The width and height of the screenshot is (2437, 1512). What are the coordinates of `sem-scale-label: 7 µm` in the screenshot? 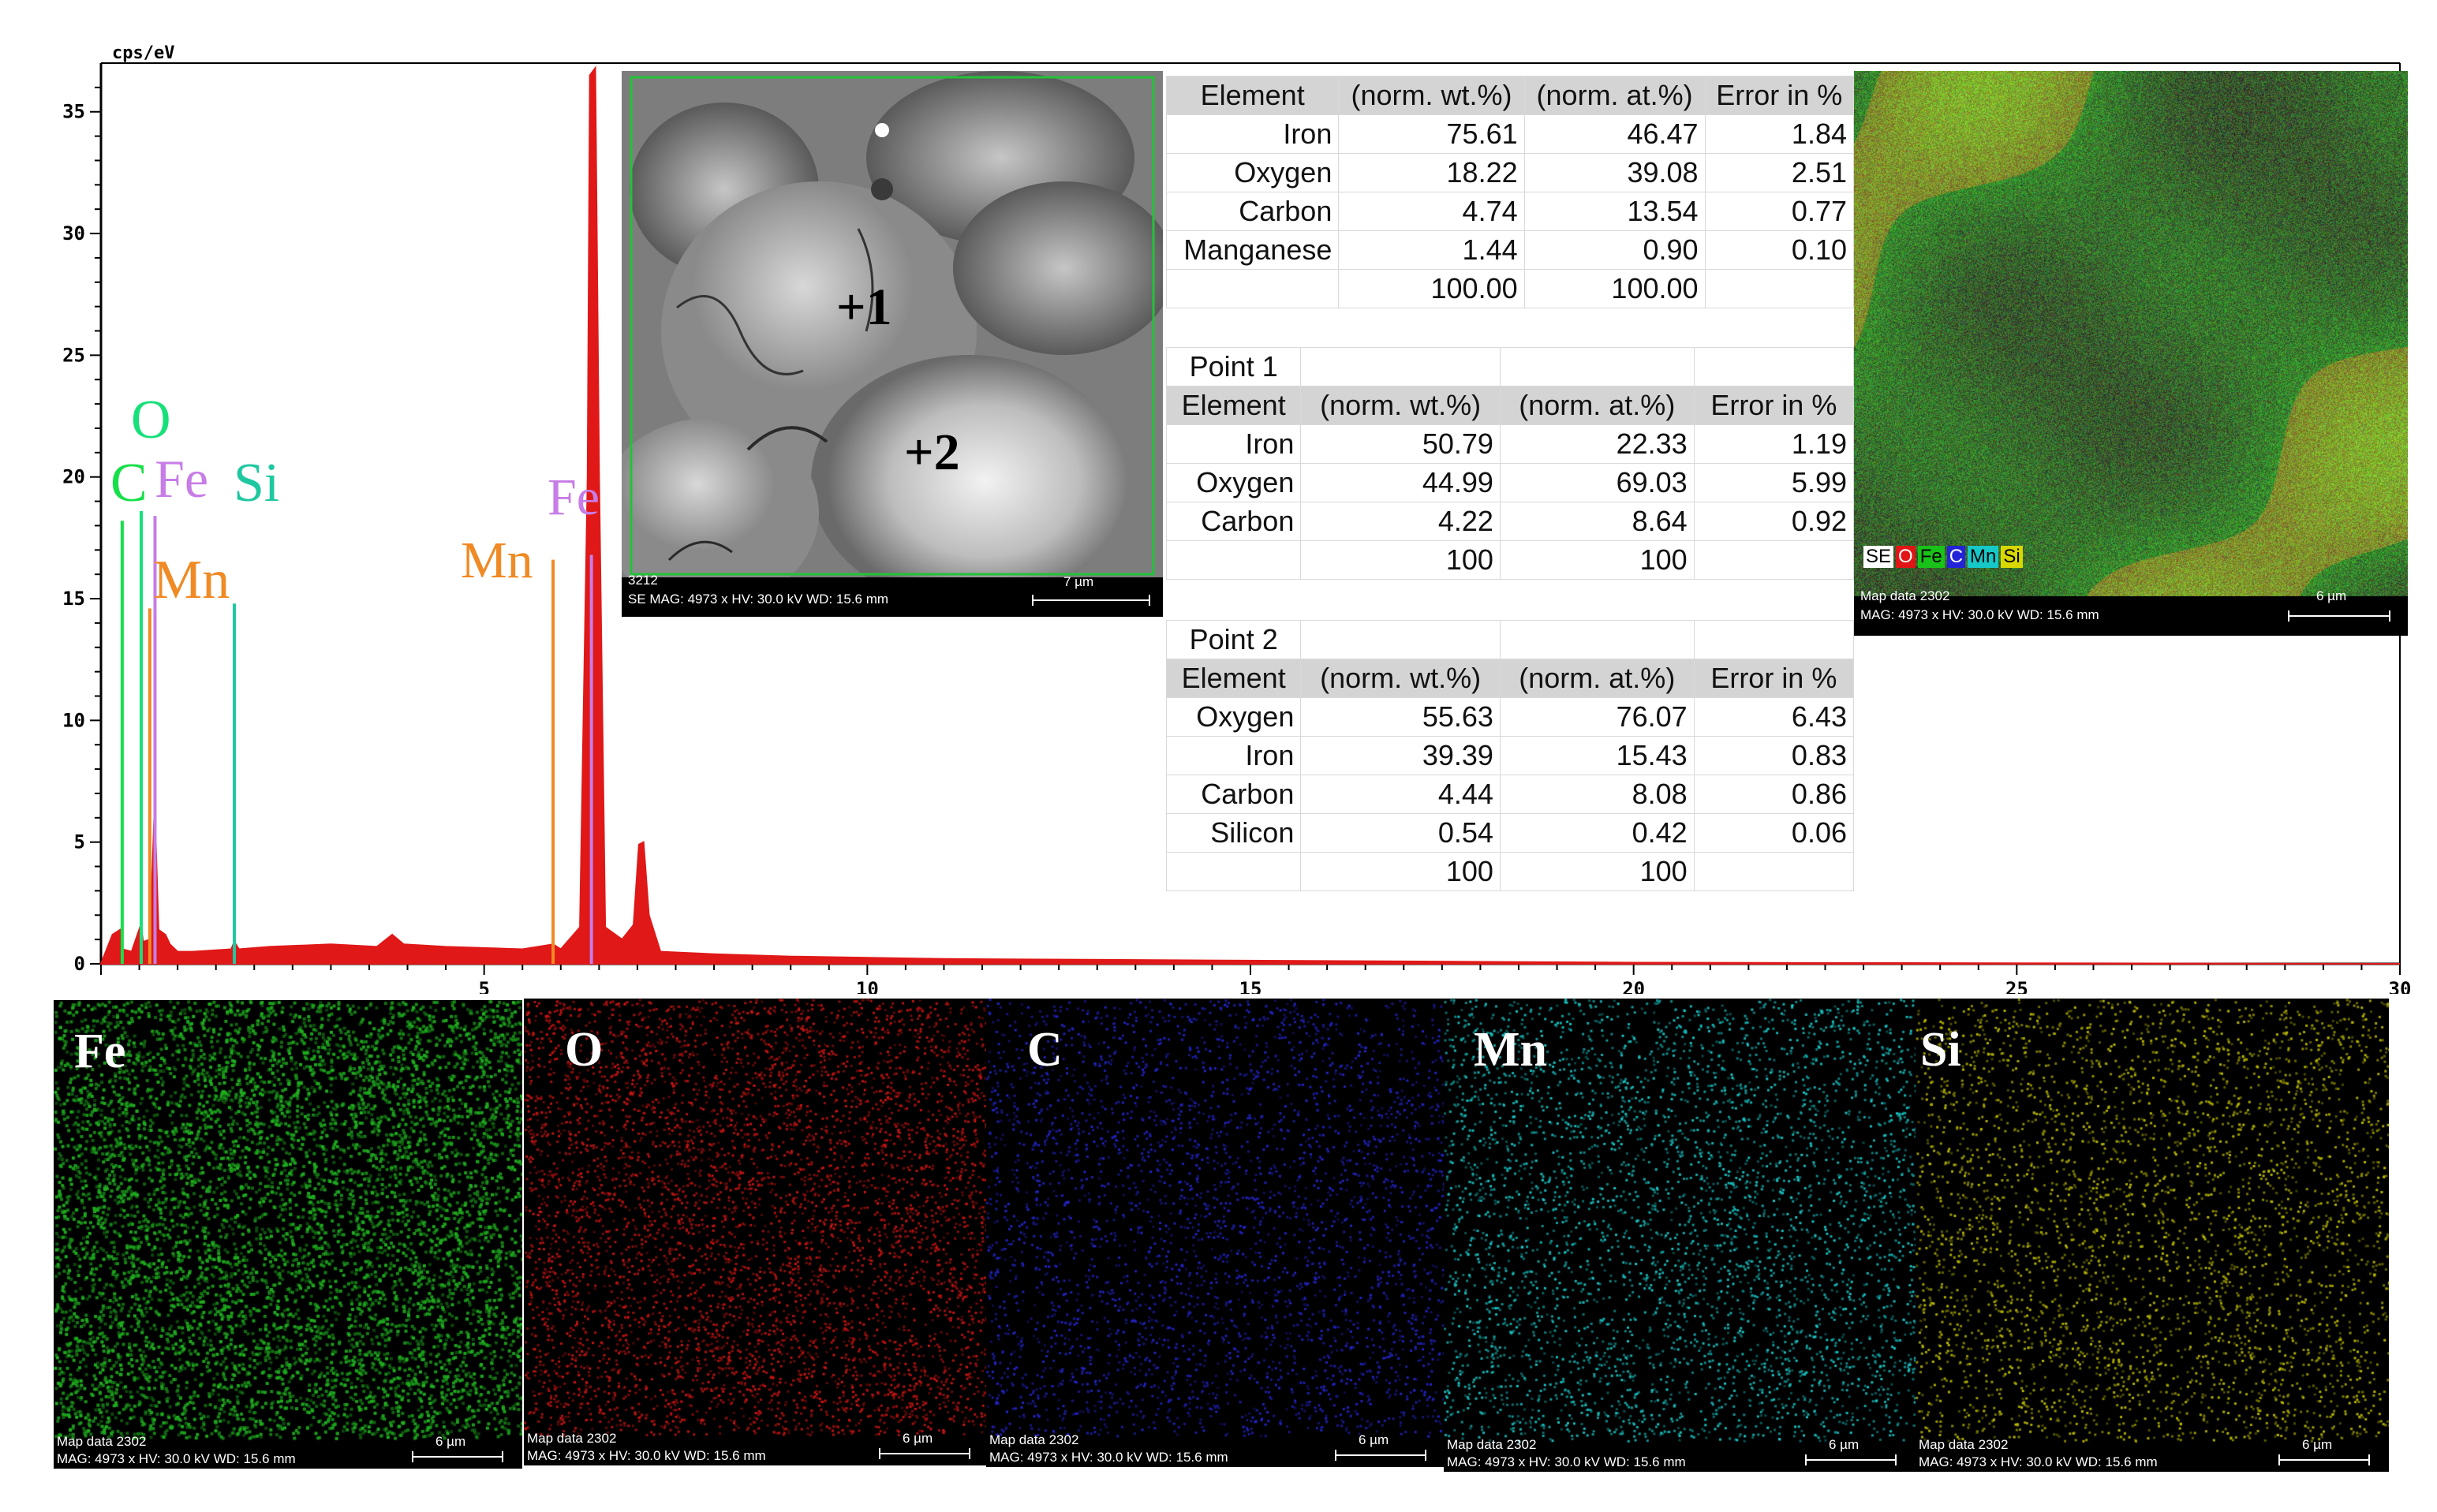 It's located at (1078, 581).